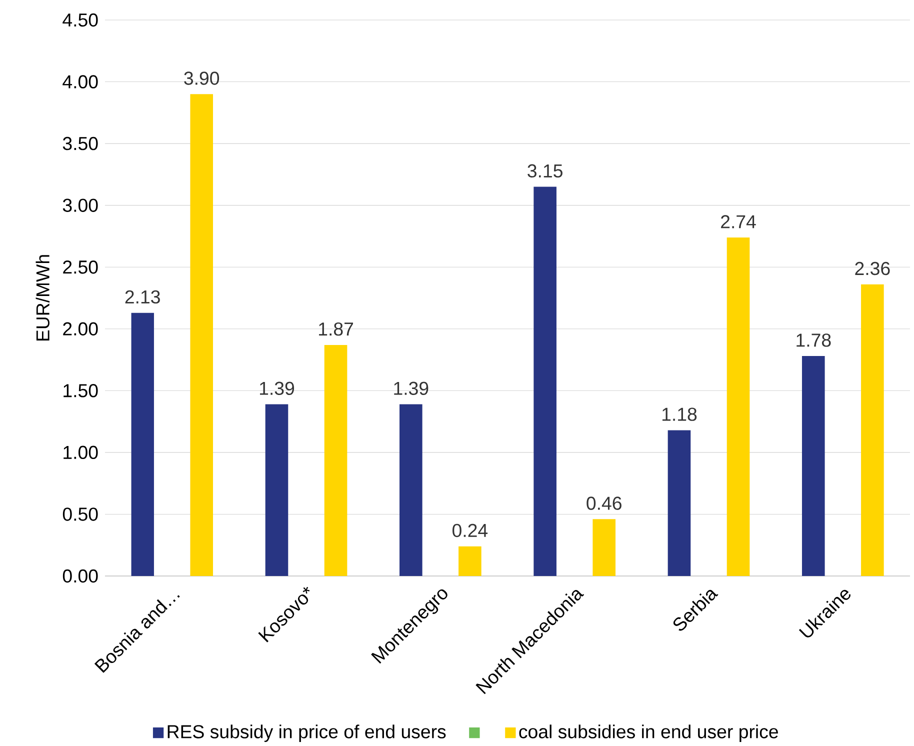 The width and height of the screenshot is (914, 746). I want to click on data-label: 0.24, so click(470, 531).